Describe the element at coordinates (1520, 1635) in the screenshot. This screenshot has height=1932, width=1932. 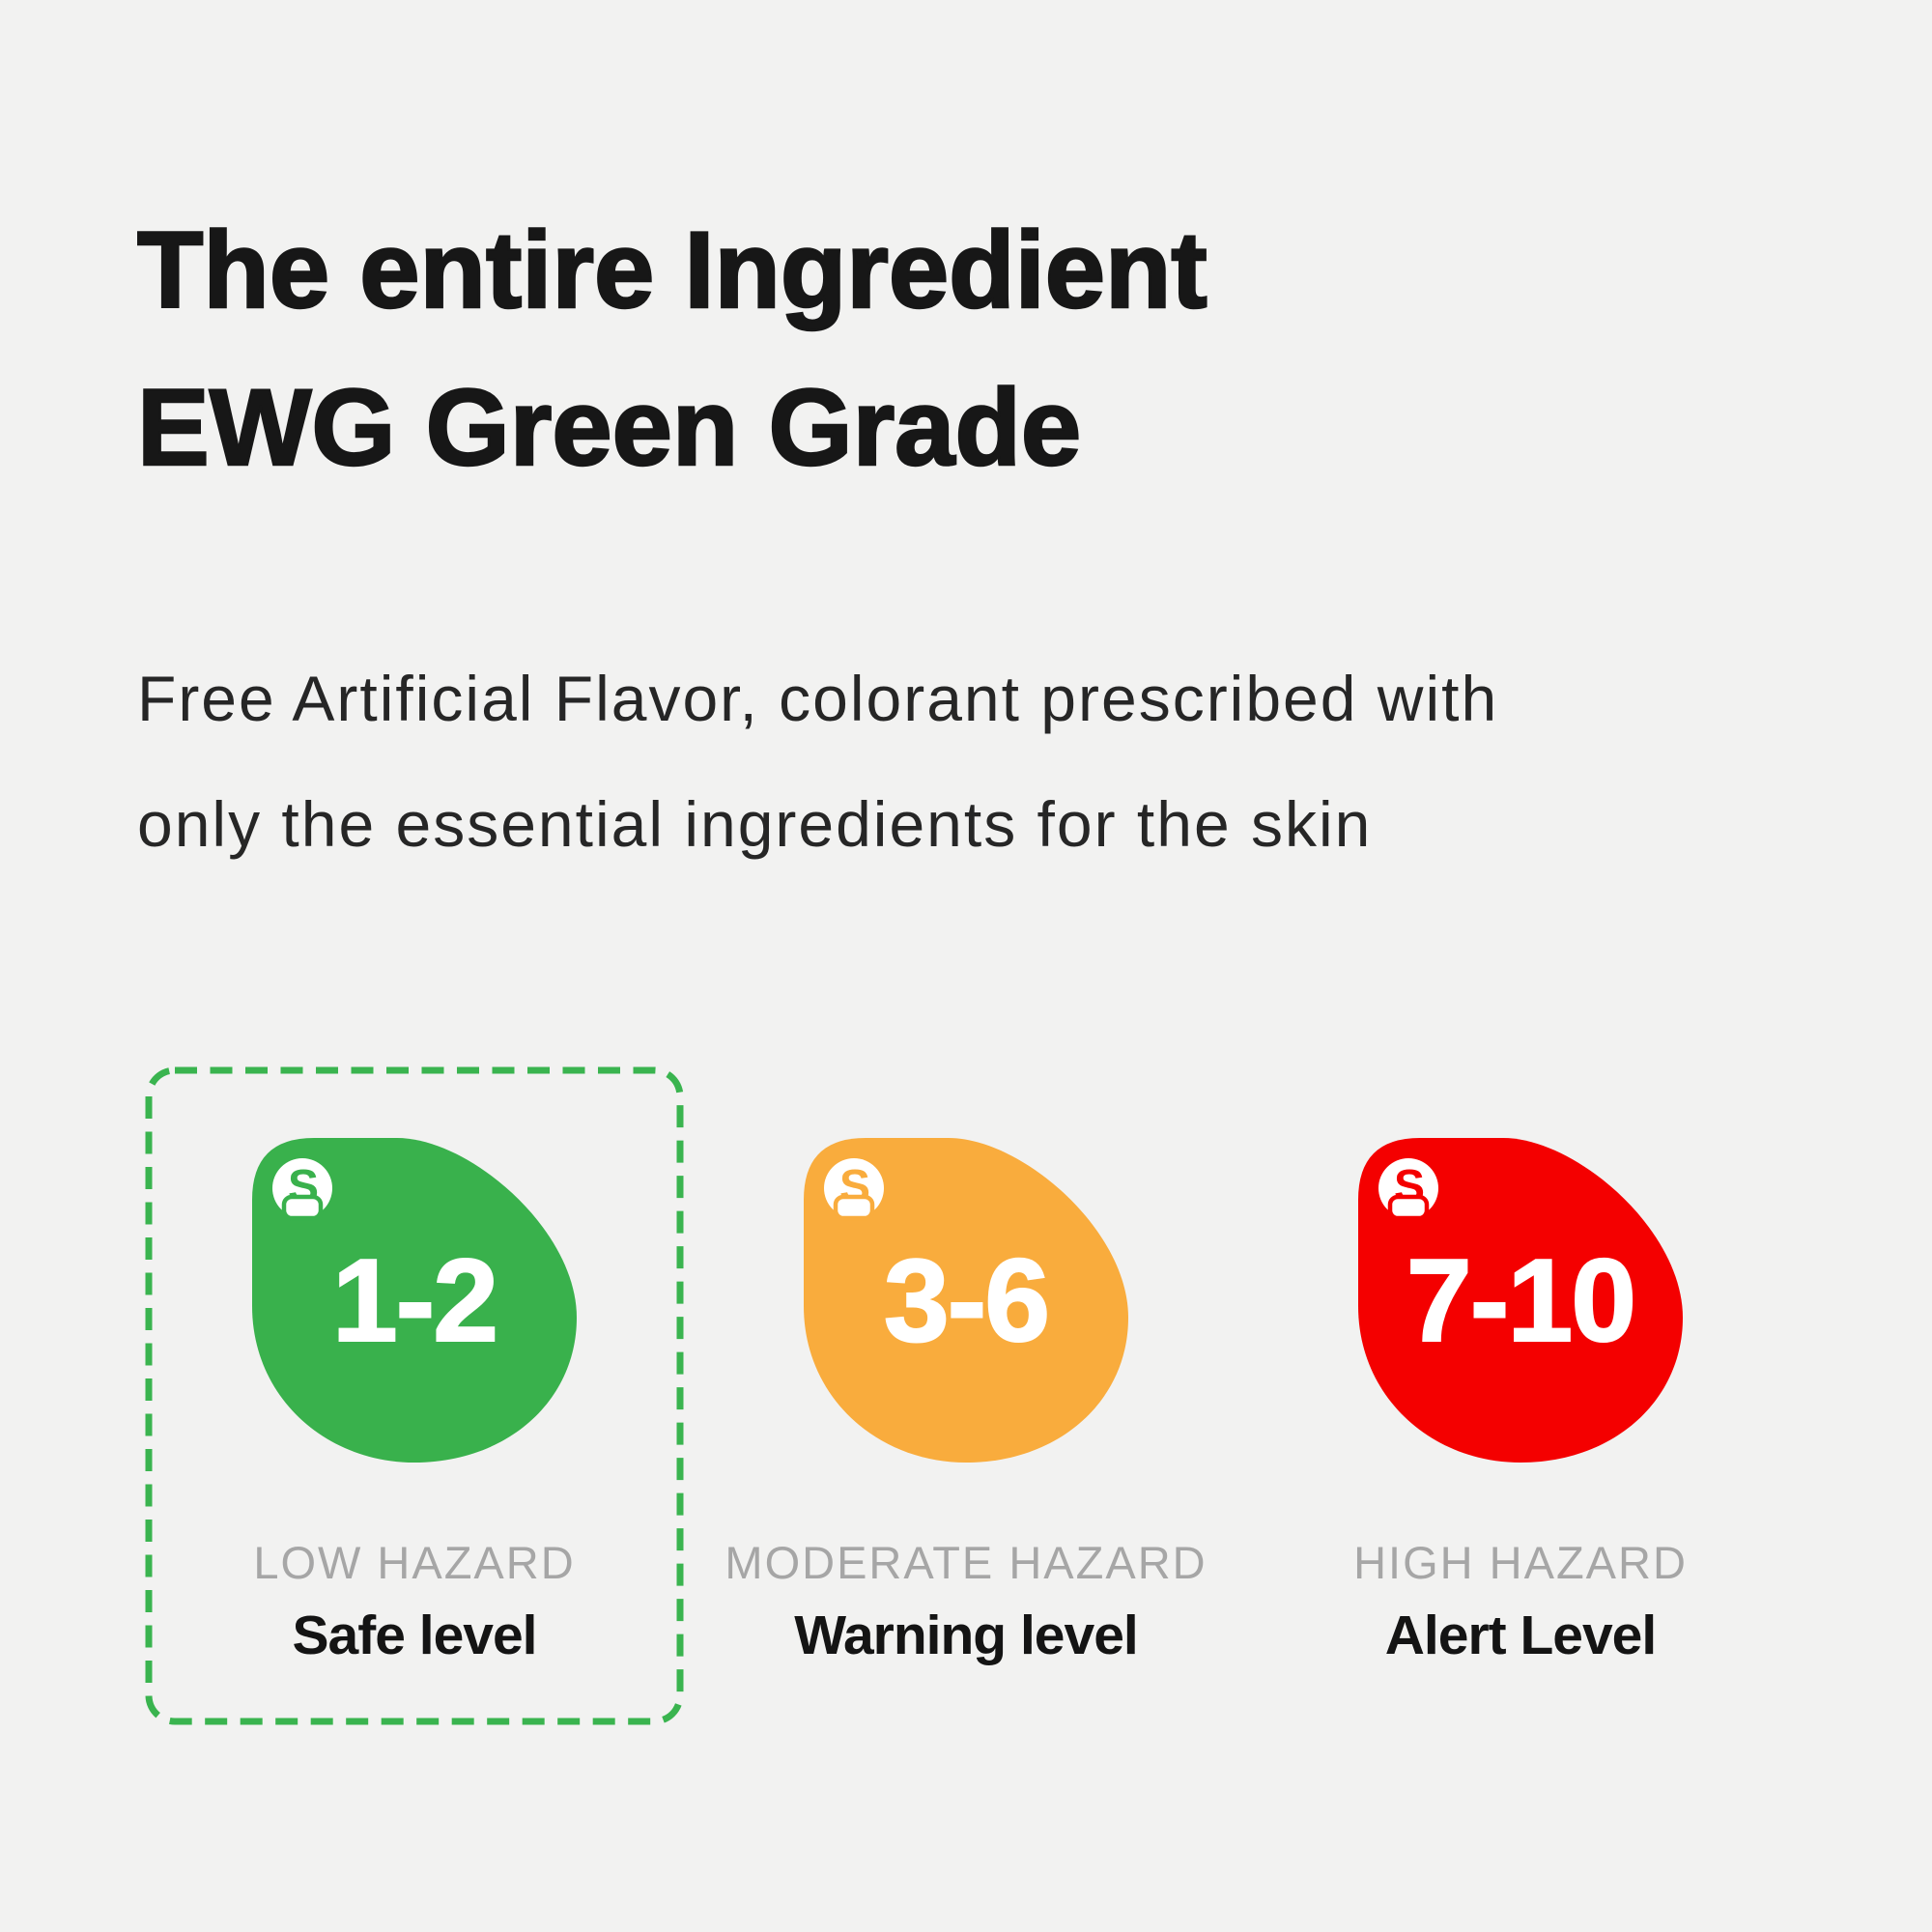
I see `level-label: Alert Level` at that location.